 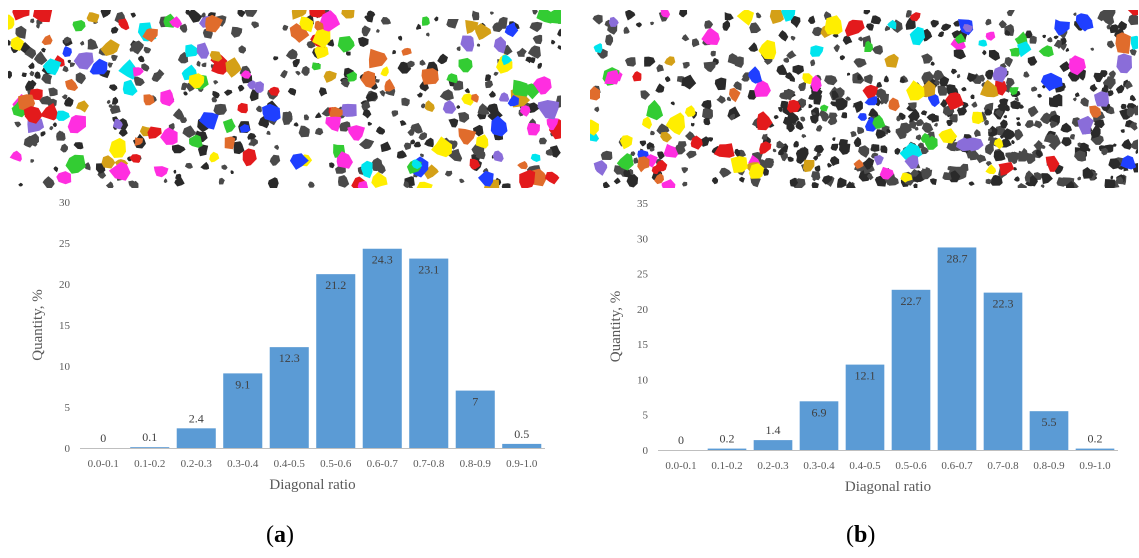 I want to click on data-label: 0, so click(x=103, y=438).